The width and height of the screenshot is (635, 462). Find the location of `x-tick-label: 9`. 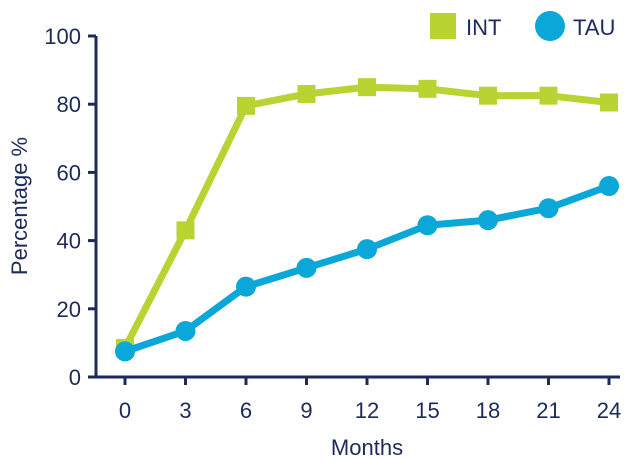

x-tick-label: 9 is located at coordinates (306, 410).